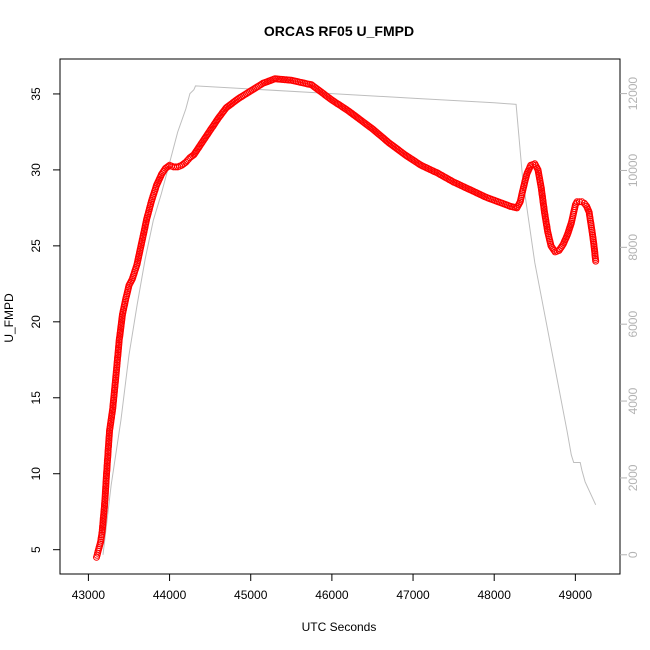 This screenshot has width=650, height=650. What do you see at coordinates (36, 398) in the screenshot?
I see `y-tick-label: 15` at bounding box center [36, 398].